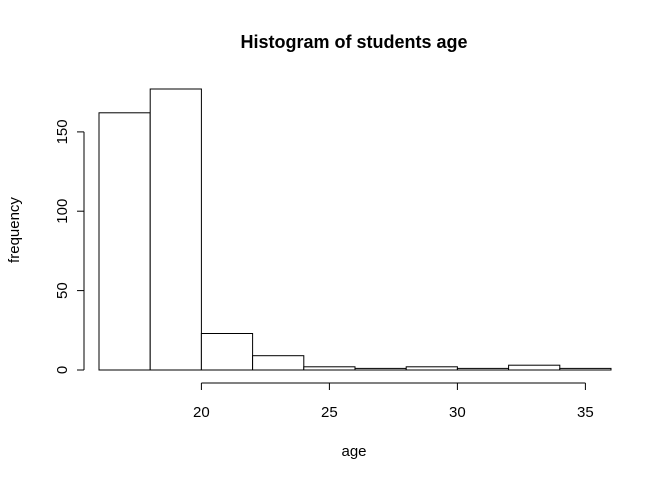 The image size is (672, 480). I want to click on chart-title: Histogram of students age, so click(353, 42).